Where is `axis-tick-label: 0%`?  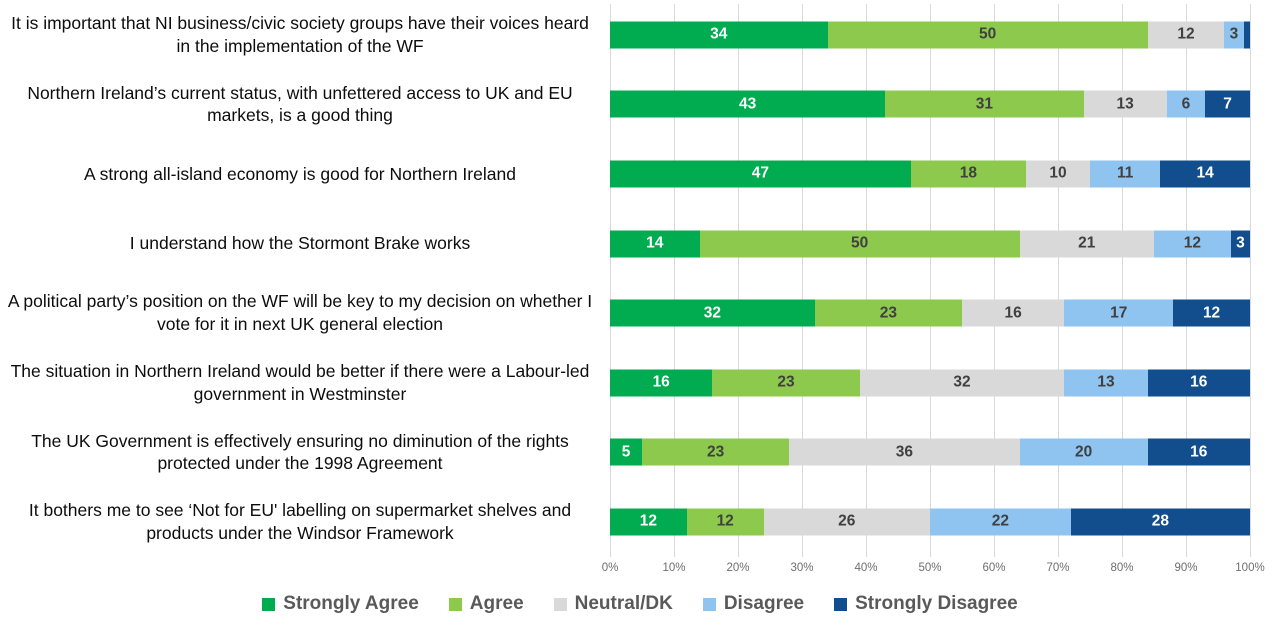 axis-tick-label: 0% is located at coordinates (610, 568).